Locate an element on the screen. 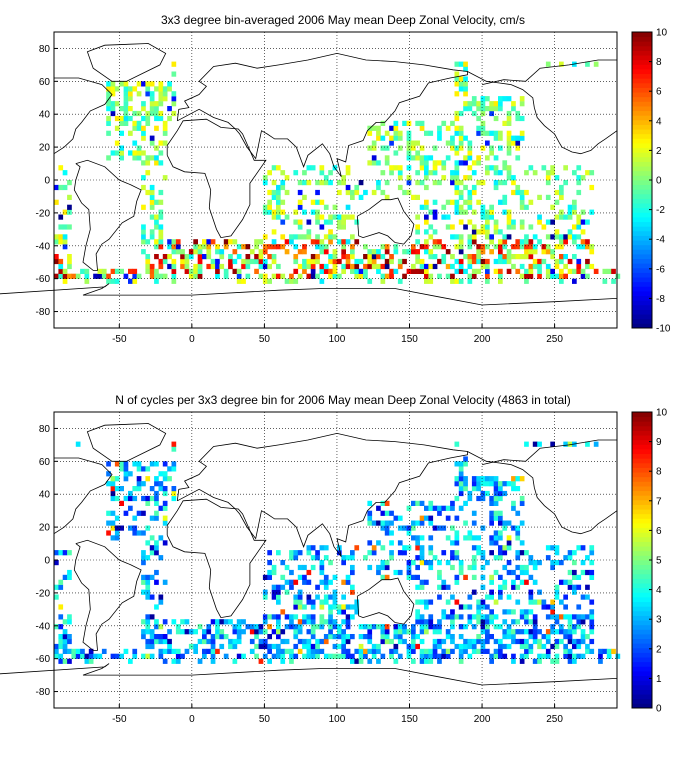  colorbar-tick-label: -2 is located at coordinates (660, 210).